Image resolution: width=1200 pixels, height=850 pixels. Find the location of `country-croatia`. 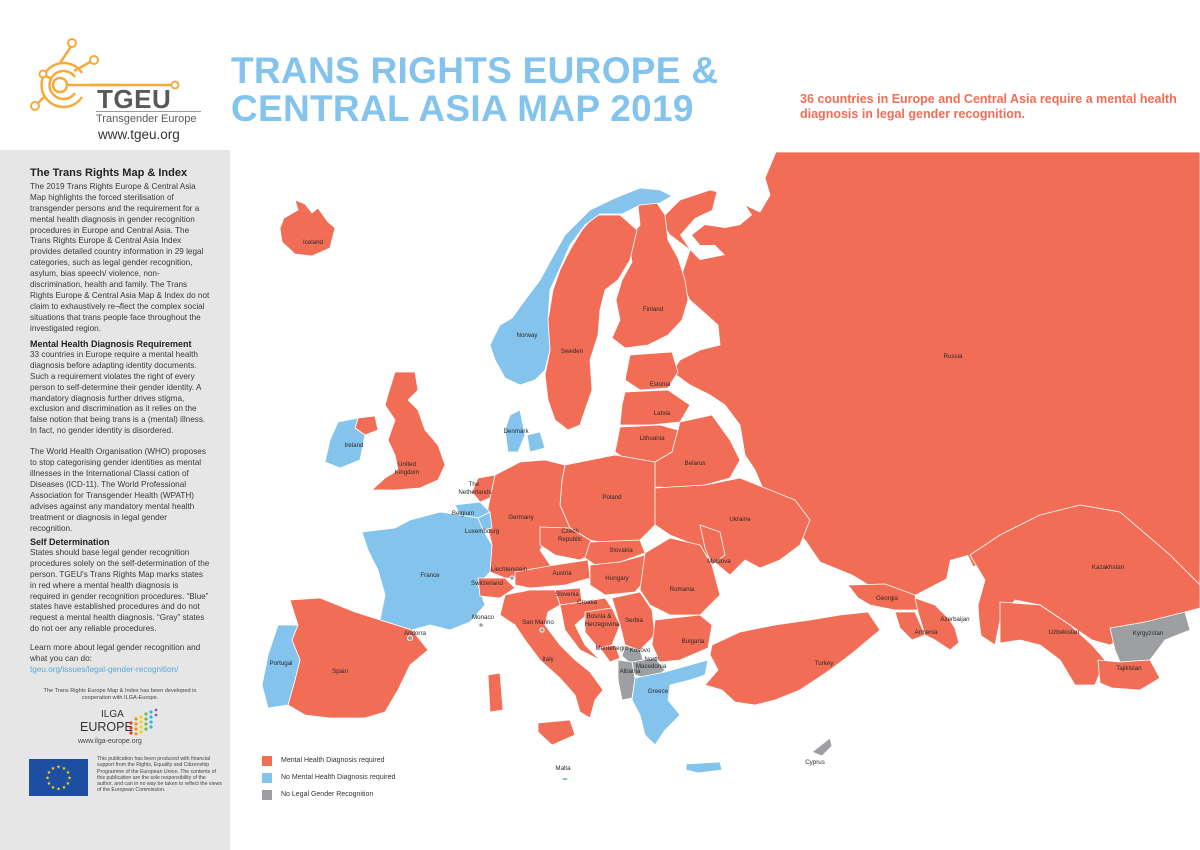

country-croatia is located at coordinates (586, 629).